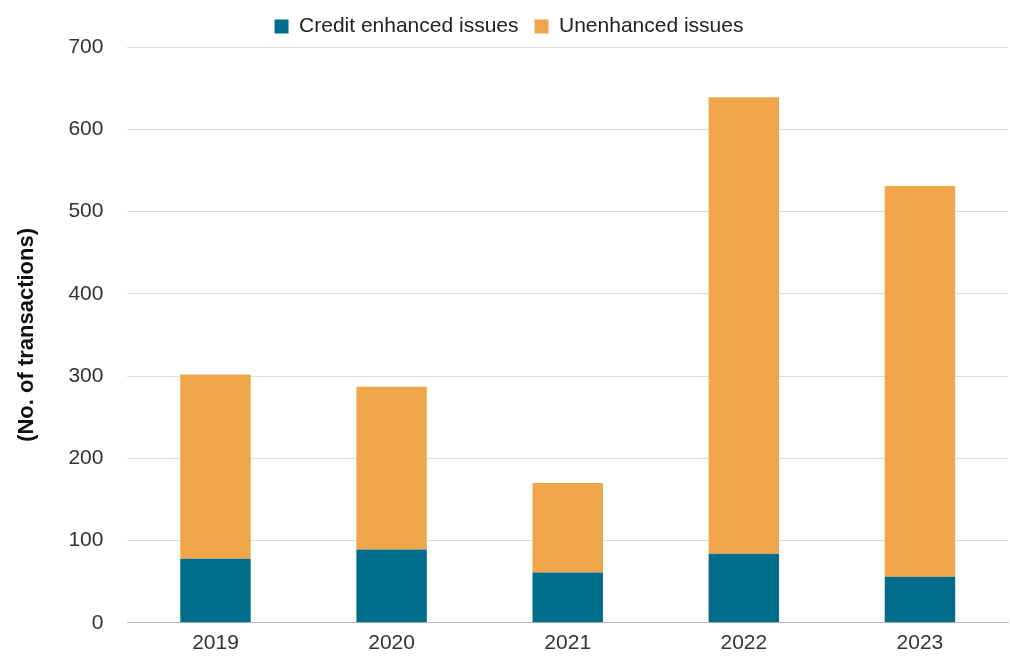 The image size is (1010, 664). Describe the element at coordinates (97, 621) in the screenshot. I see `y-tick-label: 0` at that location.